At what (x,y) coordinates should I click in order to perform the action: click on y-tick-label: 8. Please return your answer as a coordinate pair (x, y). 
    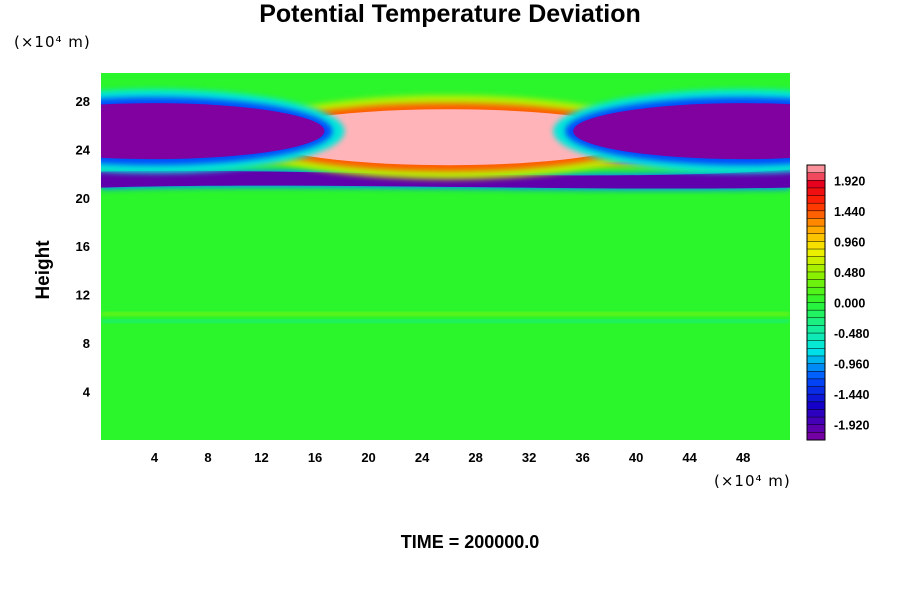
    Looking at the image, I should click on (86, 343).